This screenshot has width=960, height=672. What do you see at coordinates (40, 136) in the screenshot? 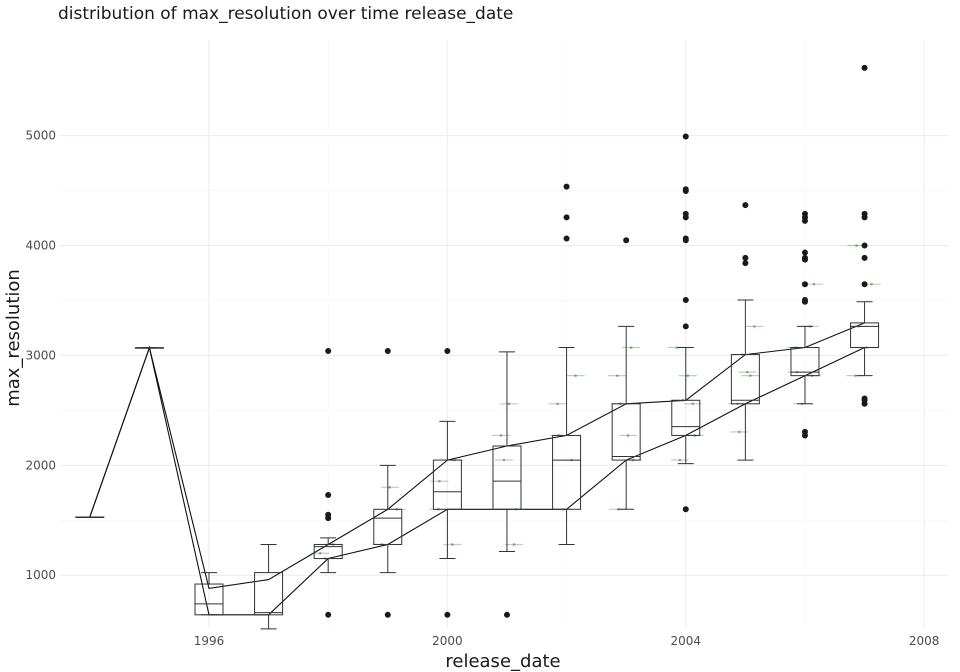
I see `y-tick-label: 5000` at bounding box center [40, 136].